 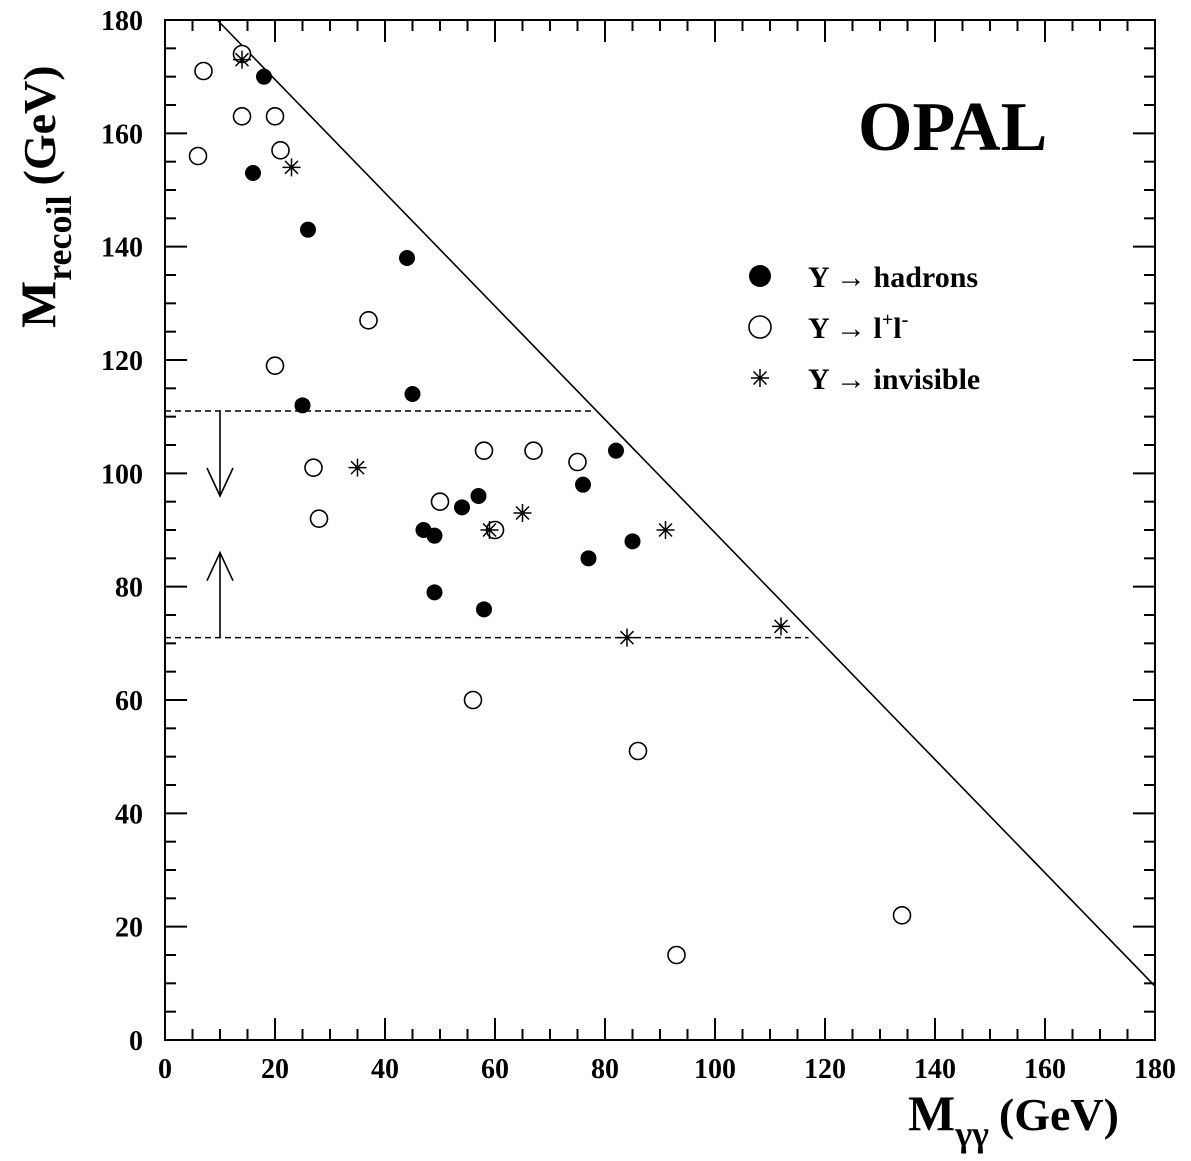 I want to click on legend-label-prefix: Y → hadrons, so click(x=893, y=277).